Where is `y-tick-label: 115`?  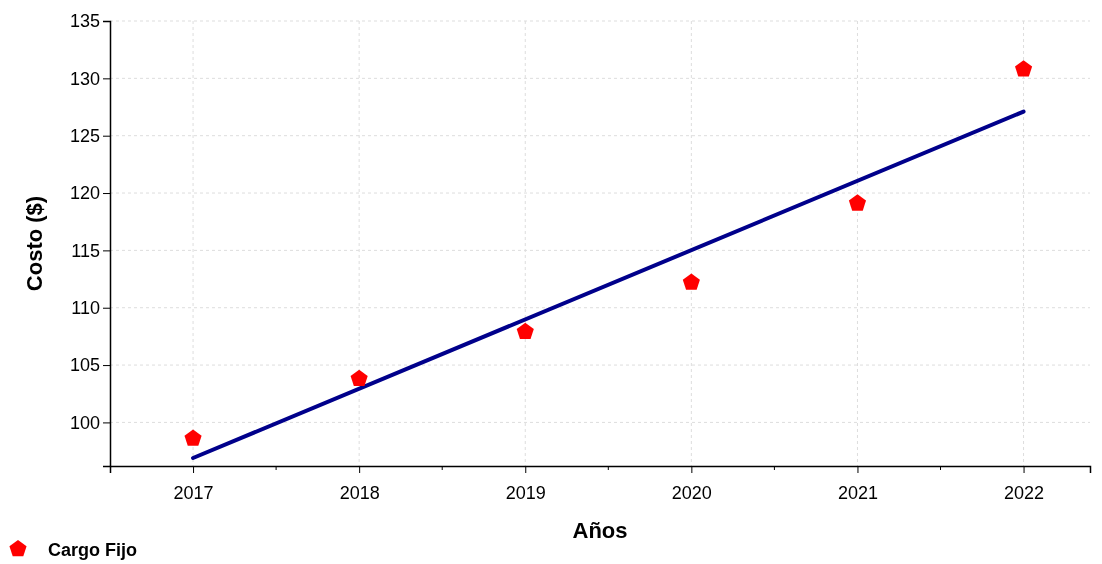 y-tick-label: 115 is located at coordinates (85, 250).